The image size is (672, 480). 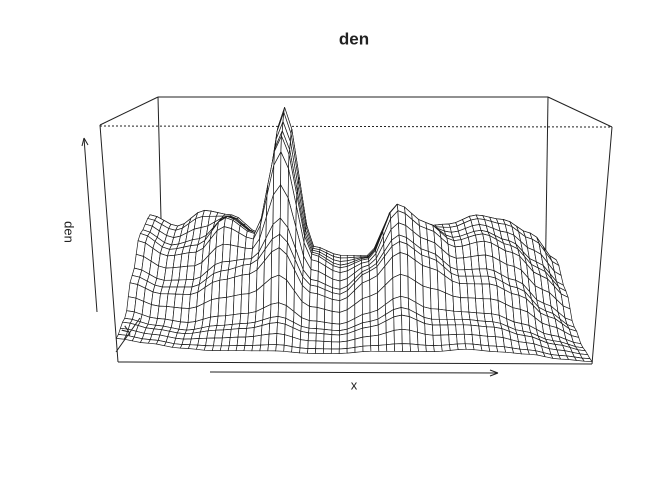 What do you see at coordinates (90, 225) in the screenshot?
I see `z-axis-arrow` at bounding box center [90, 225].